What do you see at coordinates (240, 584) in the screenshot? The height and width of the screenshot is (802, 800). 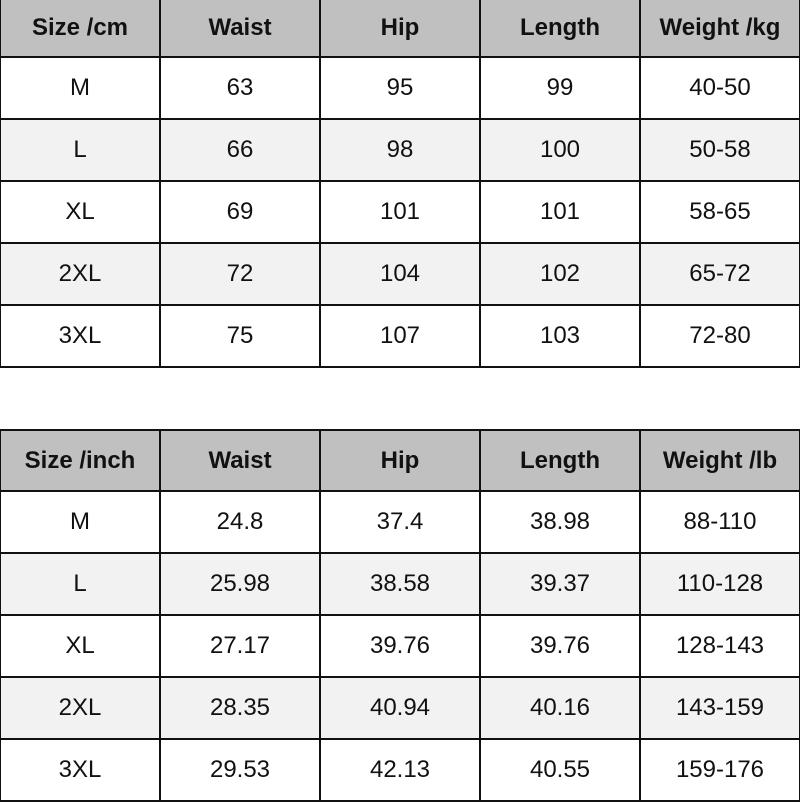 I see `table-cell: 25.98` at bounding box center [240, 584].